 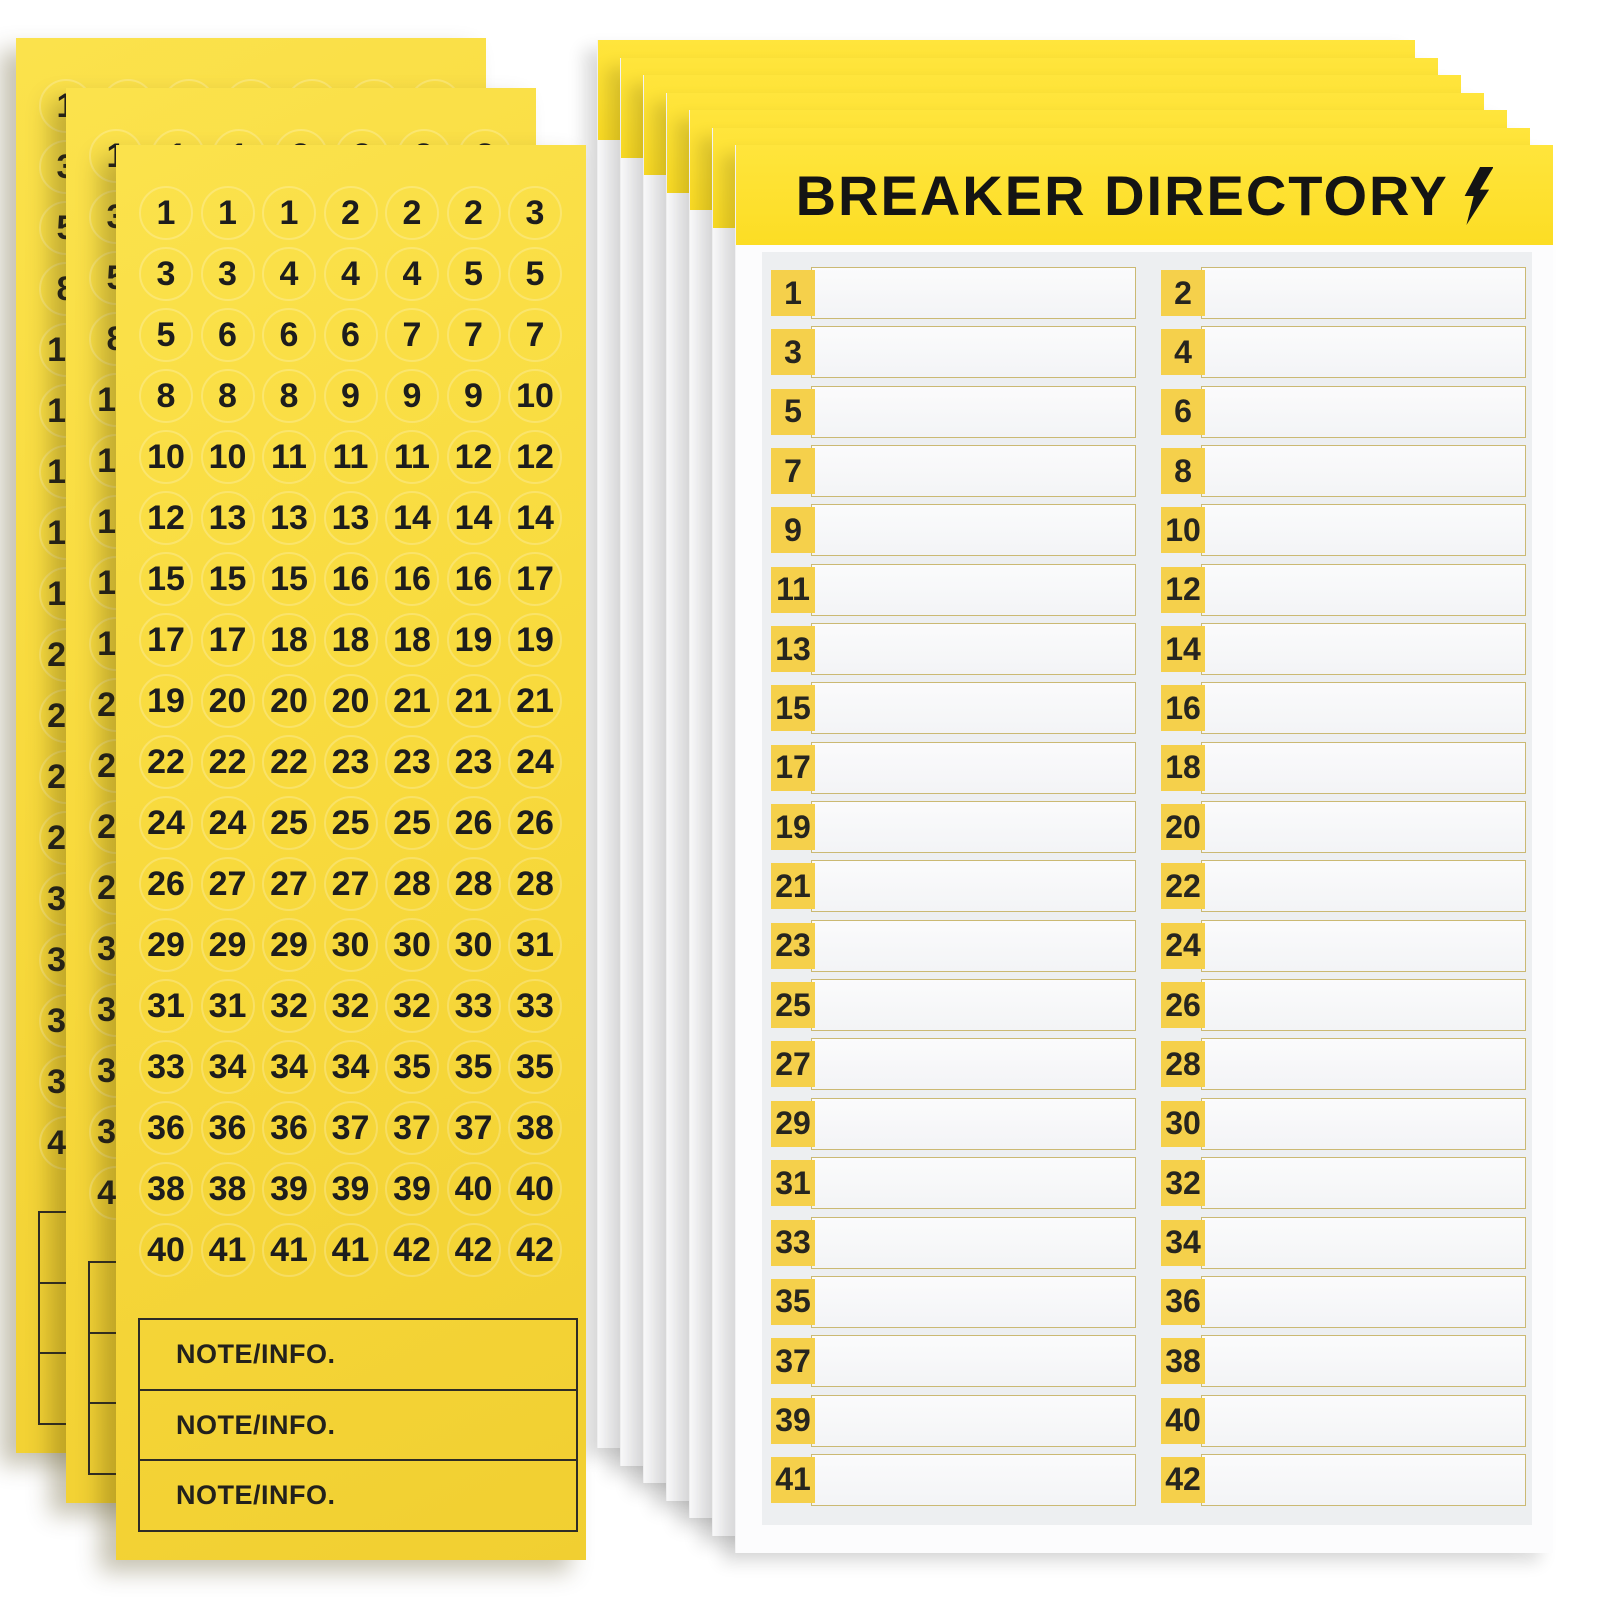 What do you see at coordinates (1183, 1064) in the screenshot?
I see `row-number-tab: 28` at bounding box center [1183, 1064].